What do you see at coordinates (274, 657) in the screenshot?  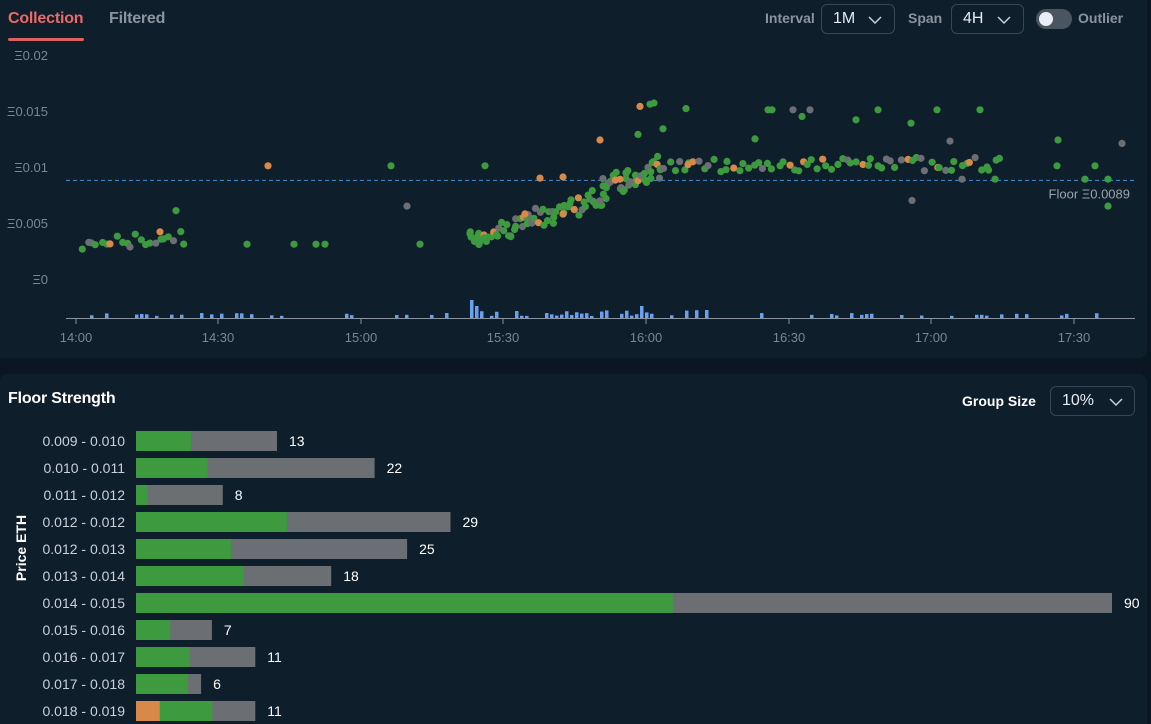 I see `bar-value-label: 11` at bounding box center [274, 657].